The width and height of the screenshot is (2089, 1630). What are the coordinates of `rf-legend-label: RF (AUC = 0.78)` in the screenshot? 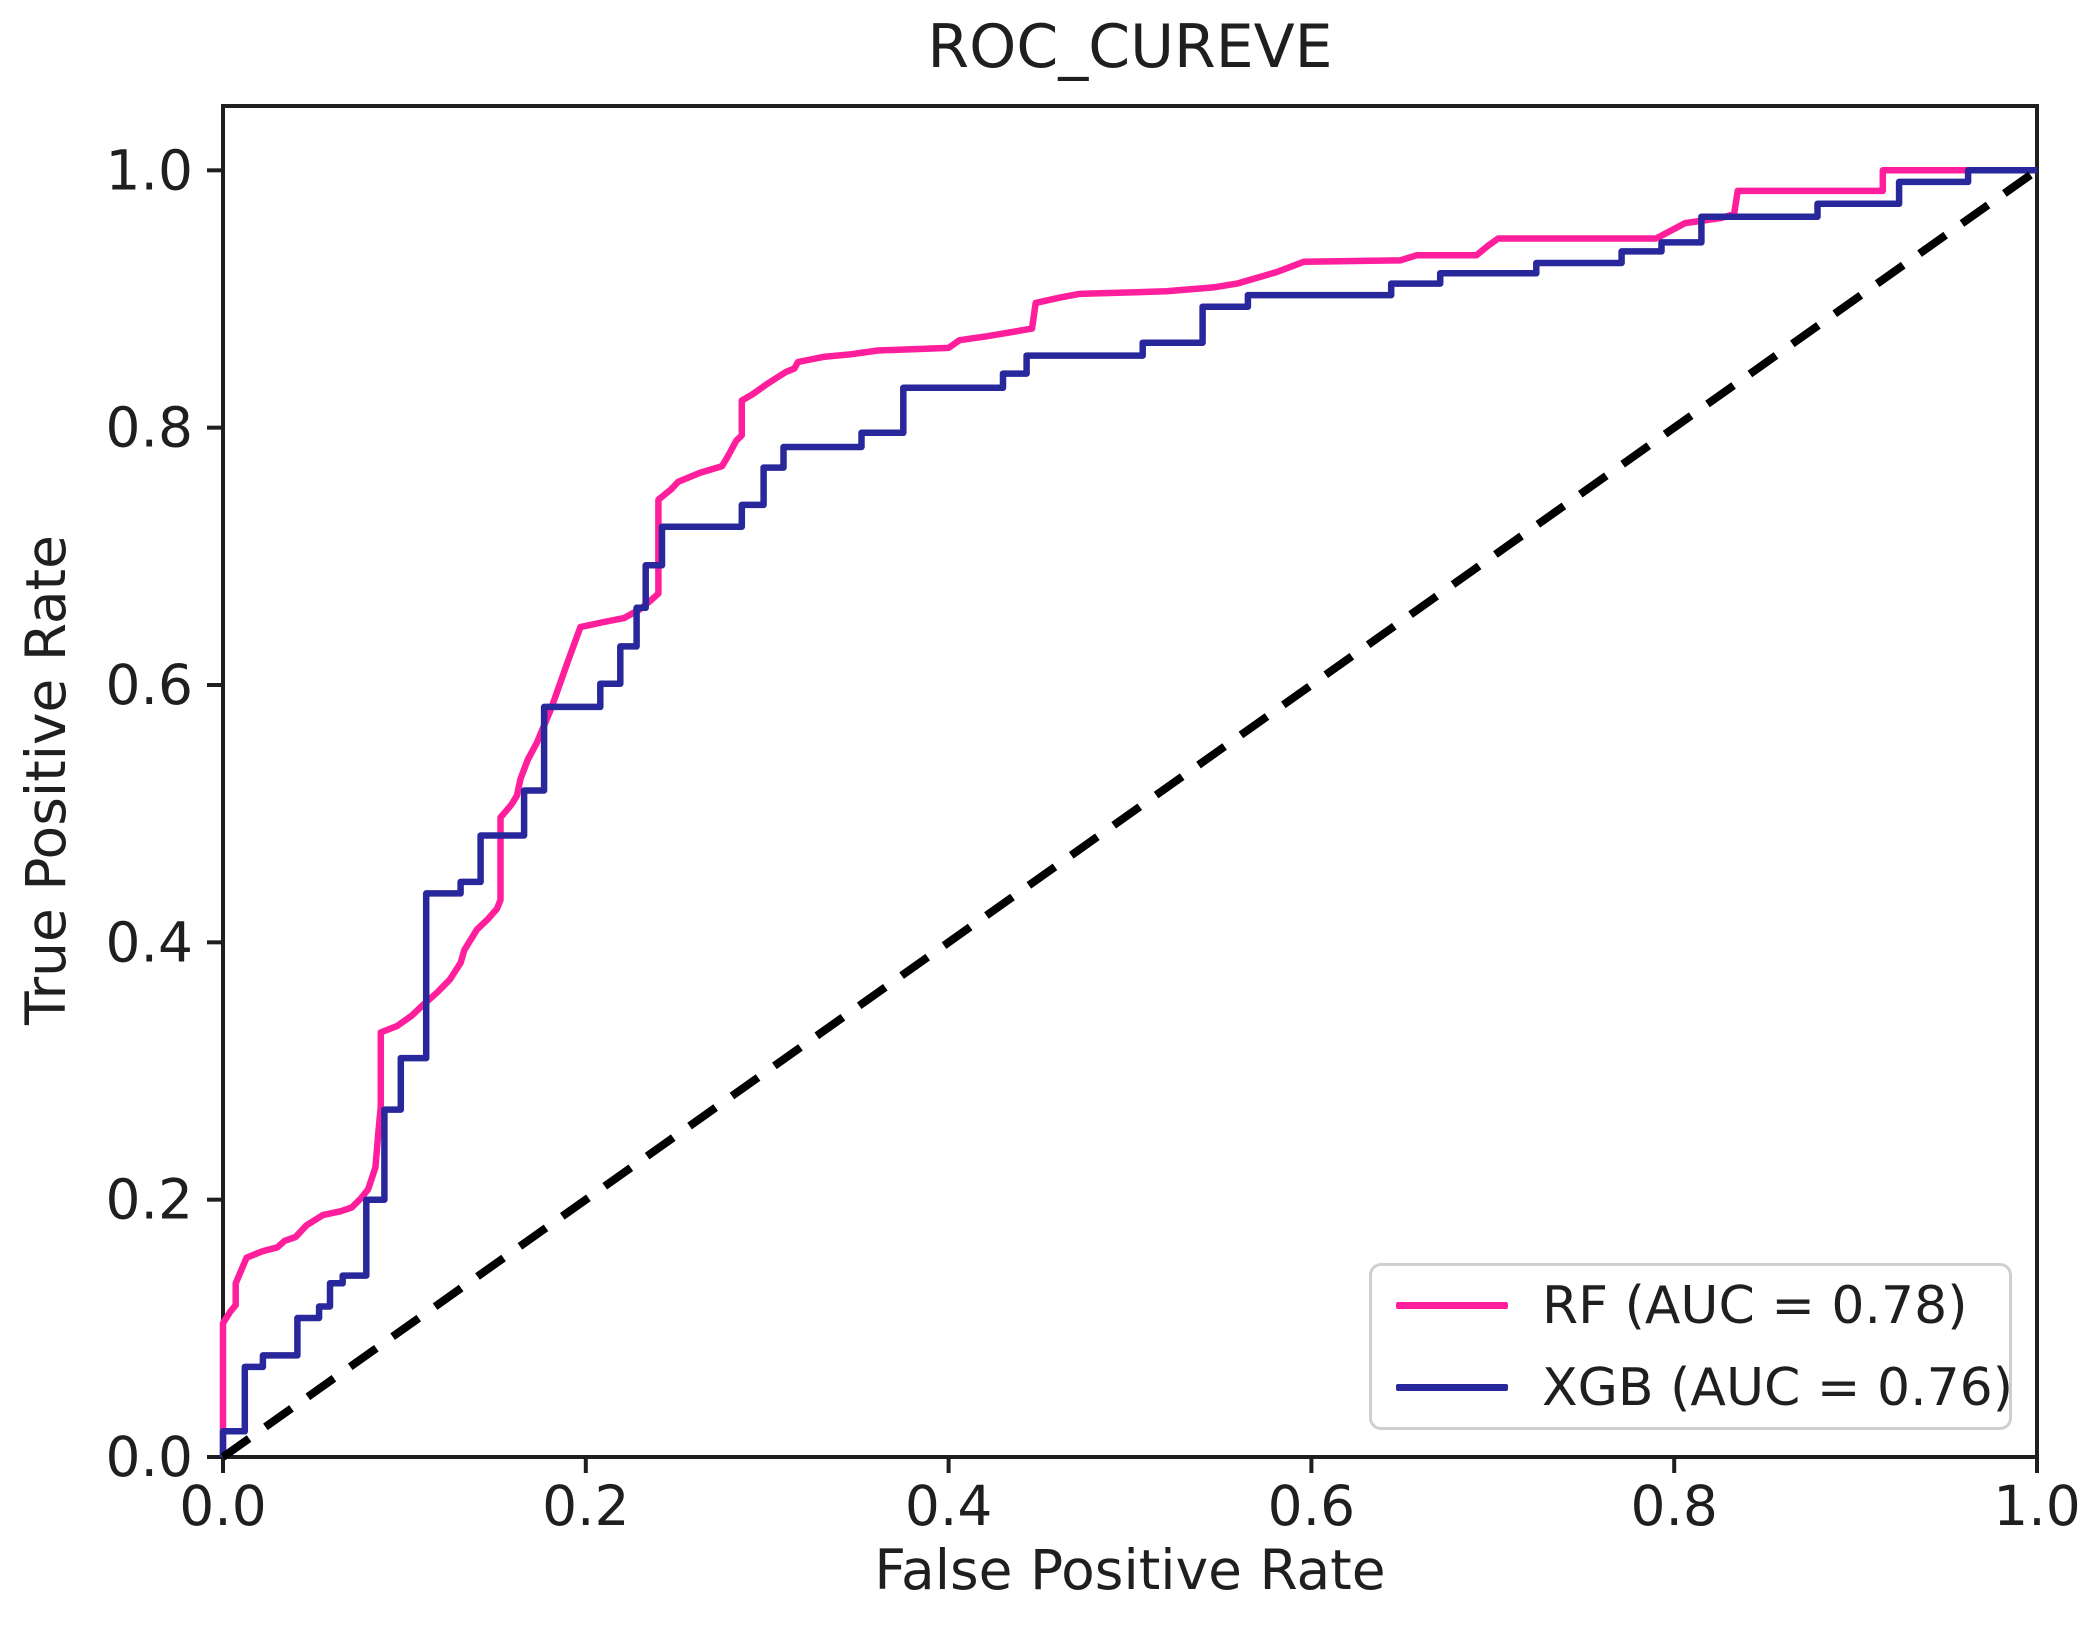 It's located at (1755, 1305).